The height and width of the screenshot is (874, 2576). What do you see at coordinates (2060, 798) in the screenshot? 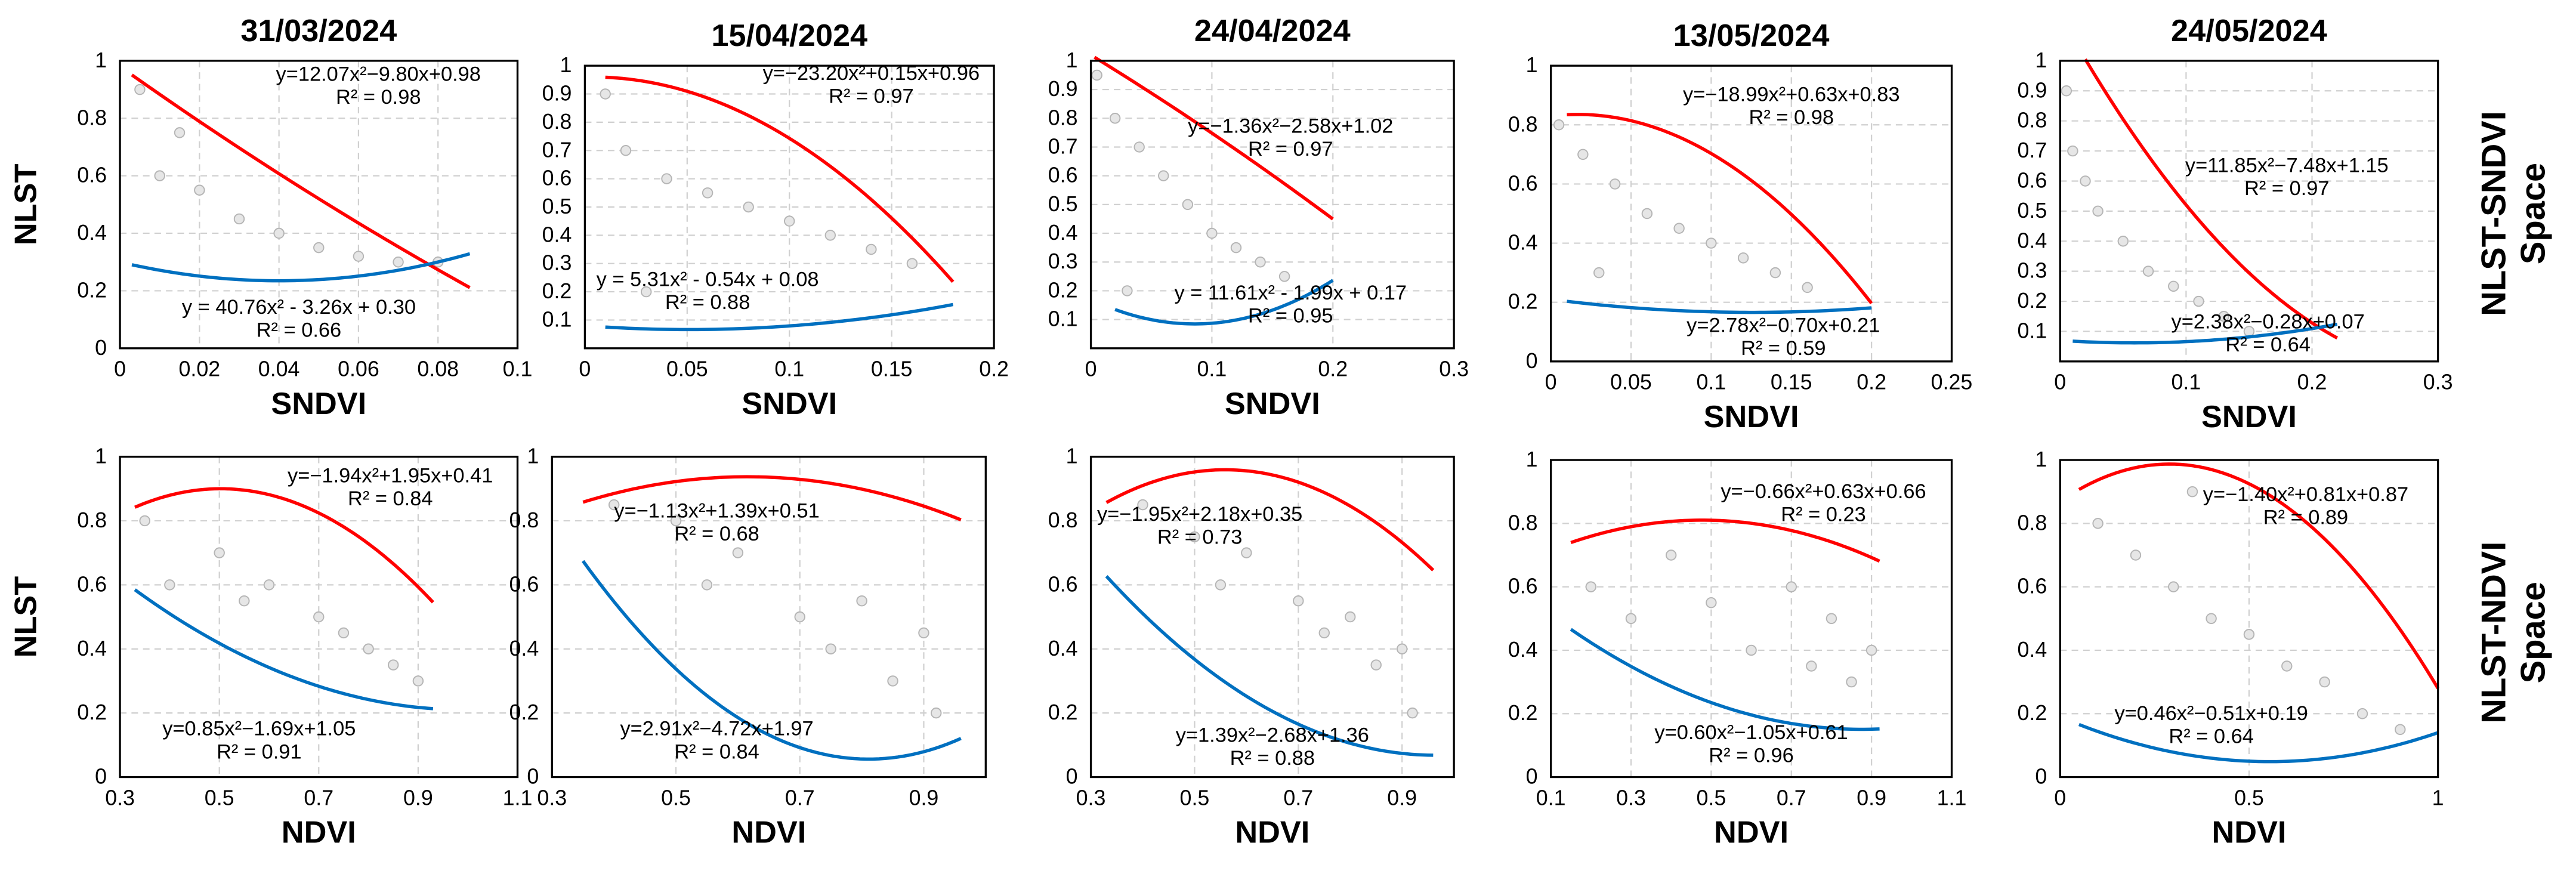
I see `x-tick-label: 0` at bounding box center [2060, 798].